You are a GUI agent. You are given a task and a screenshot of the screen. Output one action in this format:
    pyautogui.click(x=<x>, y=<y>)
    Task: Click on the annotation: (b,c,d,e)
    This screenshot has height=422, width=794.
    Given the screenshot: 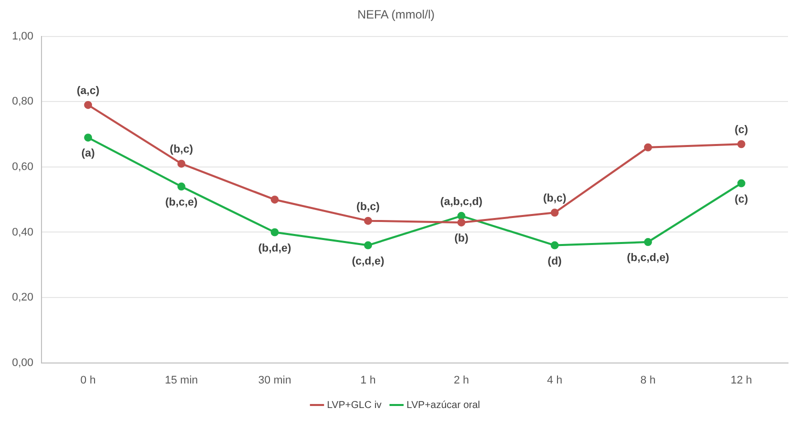 What is the action you would take?
    pyautogui.click(x=648, y=258)
    